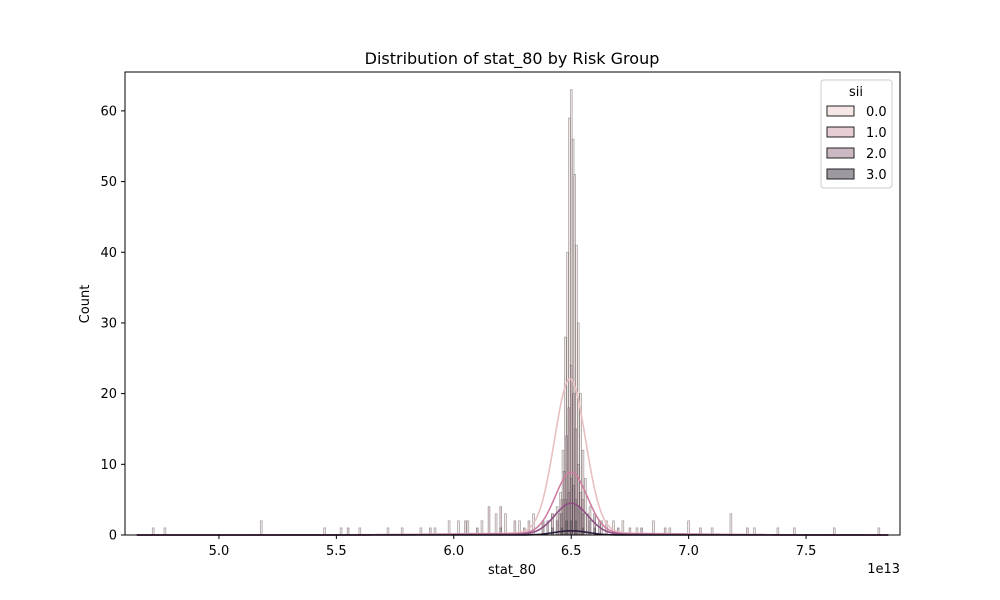  I want to click on bar-sii-3.0-4, so click(576, 528).